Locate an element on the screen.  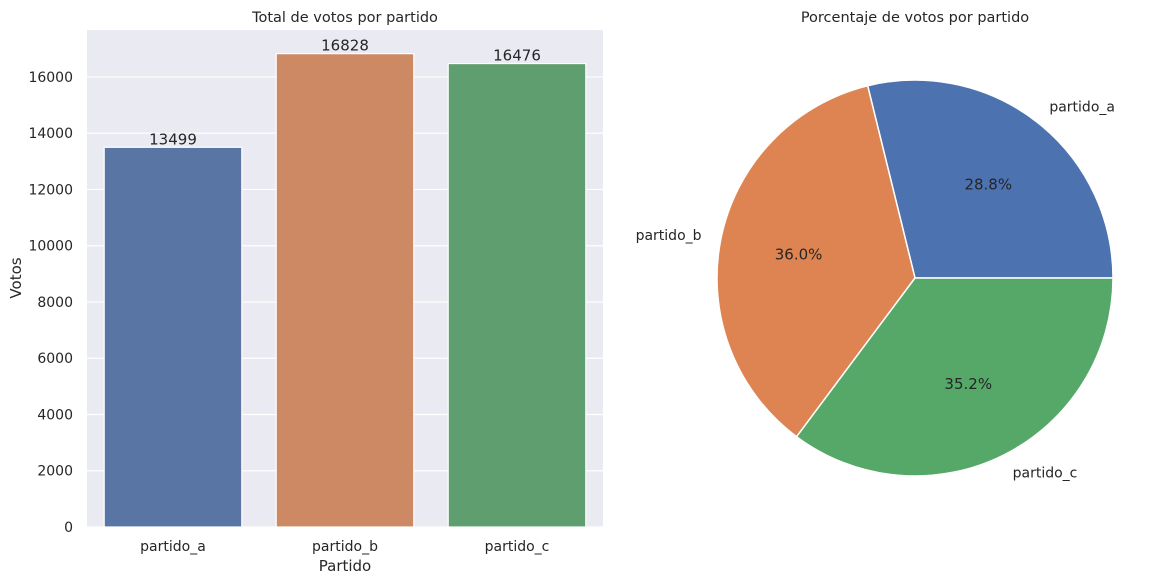
bar-partido_b is located at coordinates (345, 290).